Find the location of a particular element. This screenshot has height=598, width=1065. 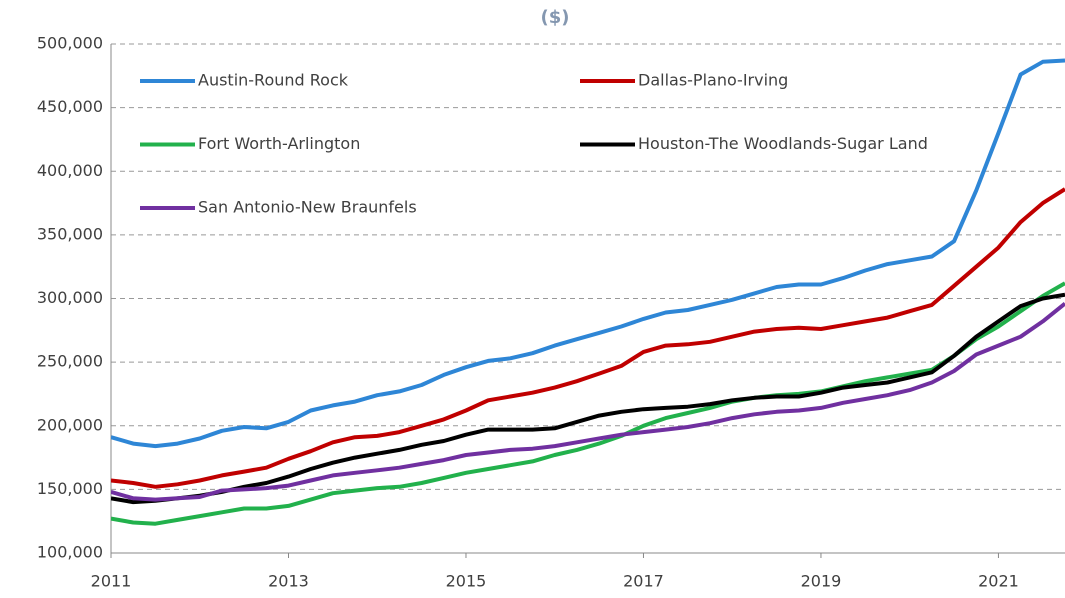

legend-label: San Antonio-New Braunfels is located at coordinates (307, 207).